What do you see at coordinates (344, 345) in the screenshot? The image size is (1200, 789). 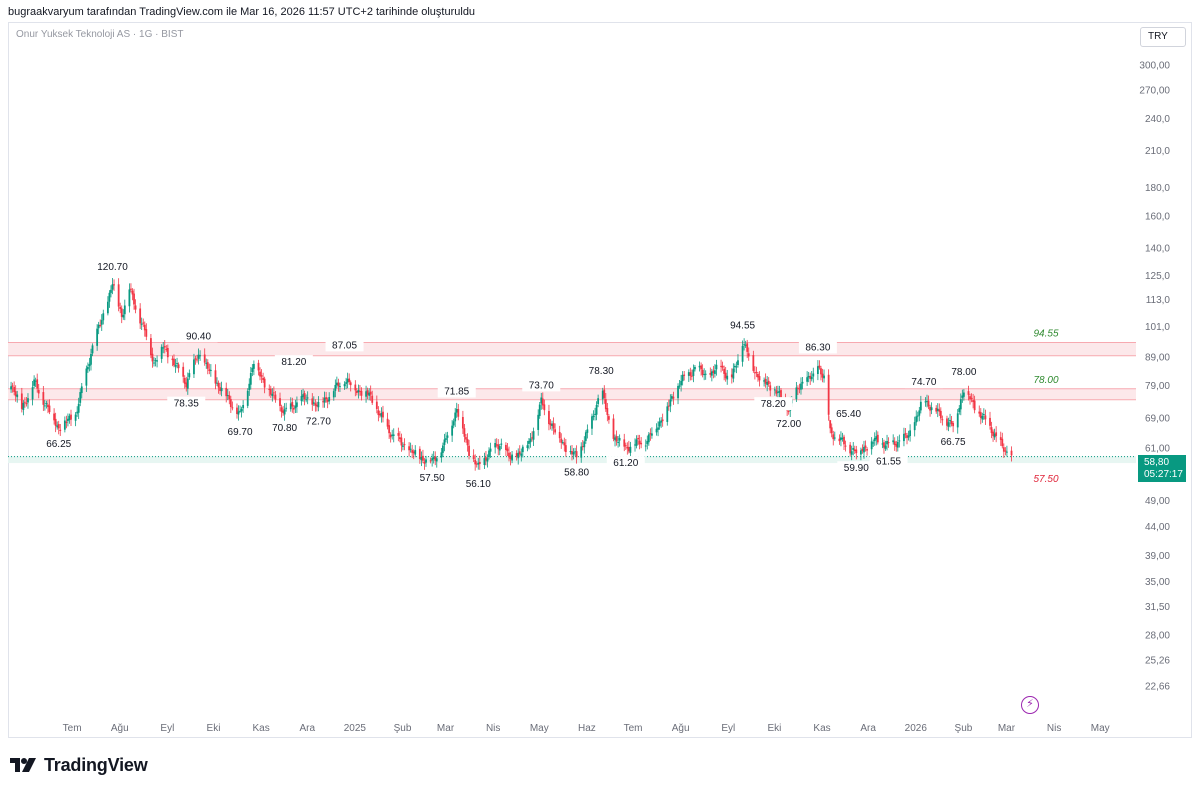 I see `price-label: 87.05` at bounding box center [344, 345].